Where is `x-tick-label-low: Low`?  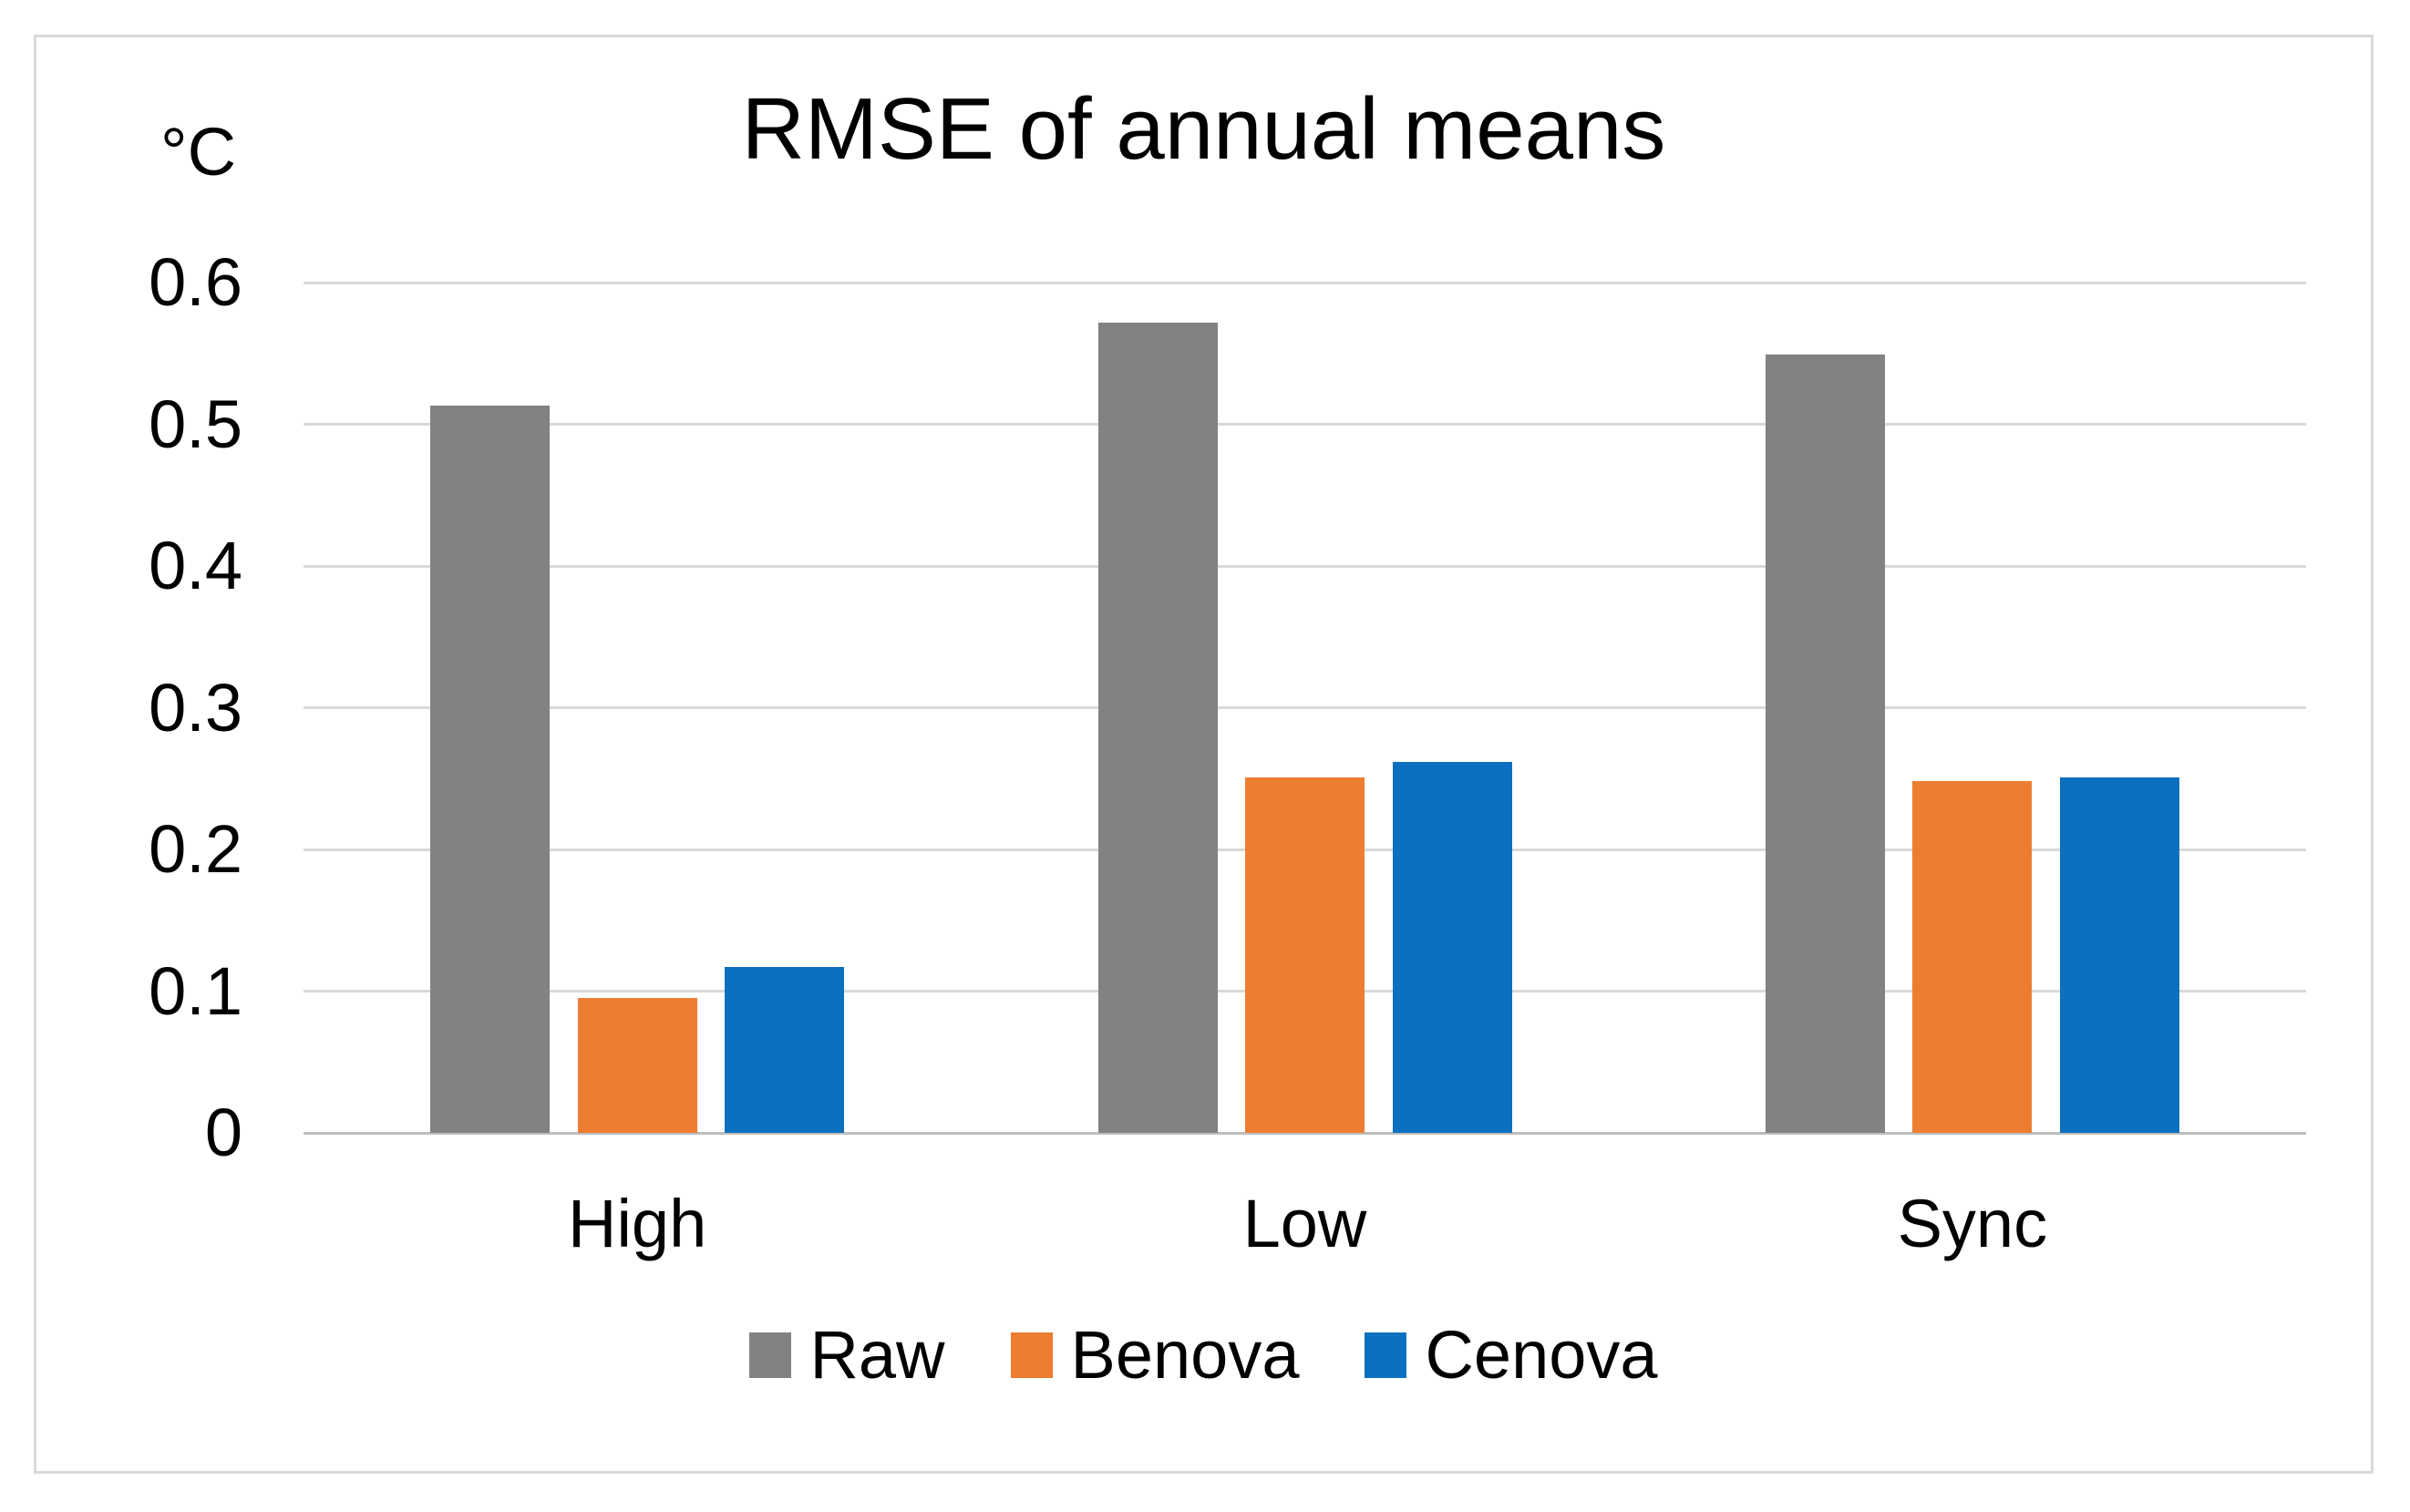
x-tick-label-low: Low is located at coordinates (1305, 1223).